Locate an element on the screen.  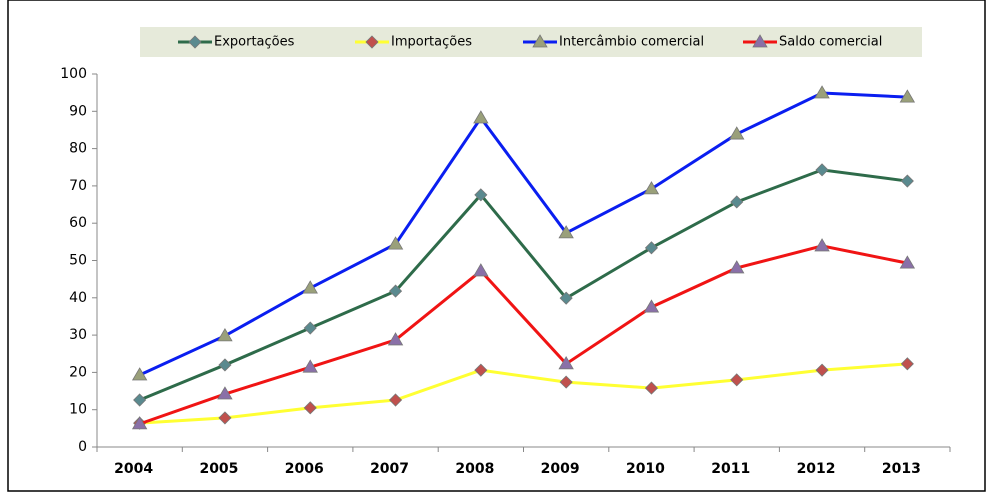
x-tick-label: 2006 is located at coordinates (304, 469).